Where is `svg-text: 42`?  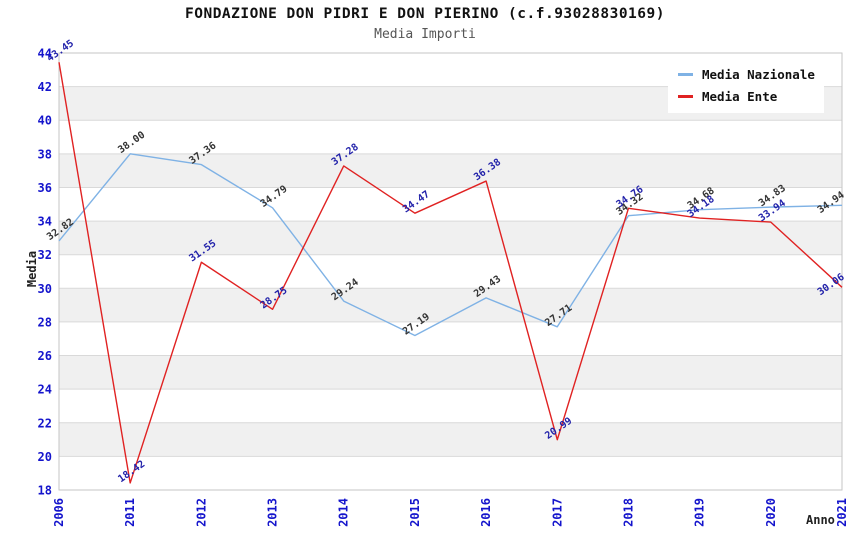 svg-text: 42 is located at coordinates (45, 87).